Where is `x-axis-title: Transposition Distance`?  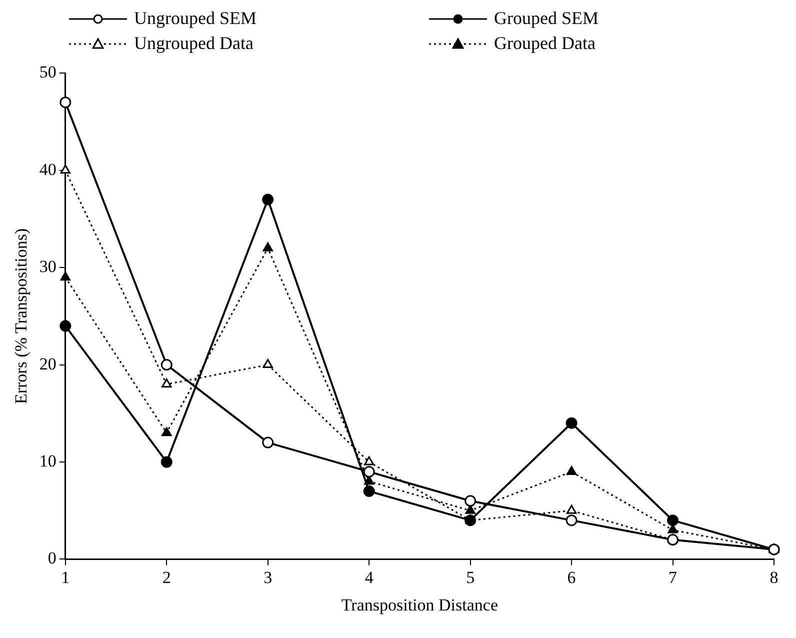
x-axis-title: Transposition Distance is located at coordinates (419, 604).